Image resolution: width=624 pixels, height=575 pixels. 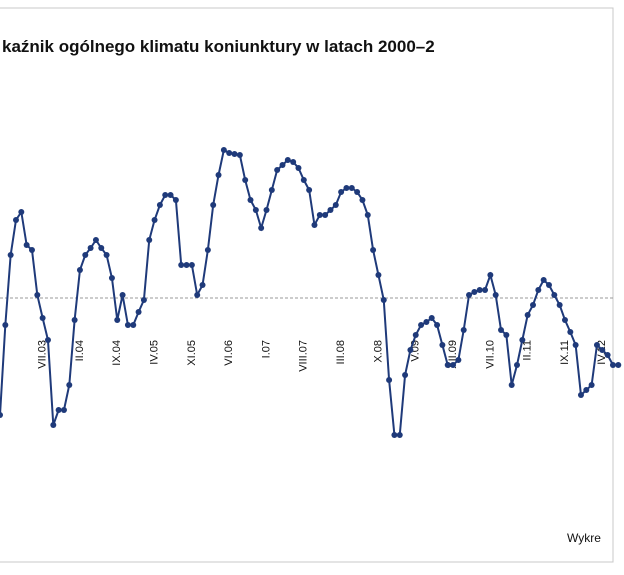 I want to click on x-tick-label: IX.11, so click(x=565, y=352).